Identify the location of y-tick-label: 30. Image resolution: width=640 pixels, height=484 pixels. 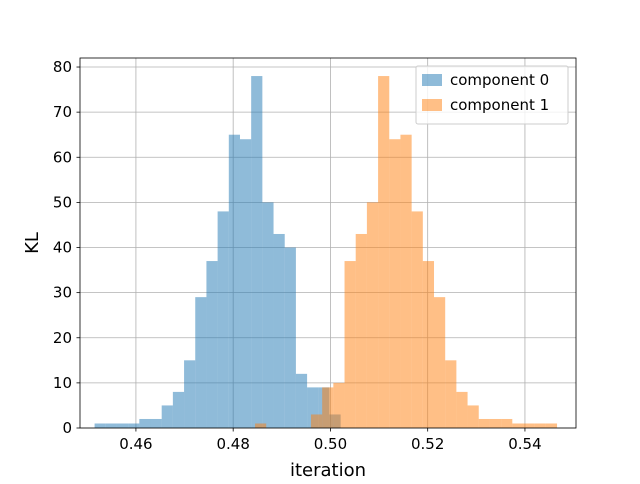
(62, 293).